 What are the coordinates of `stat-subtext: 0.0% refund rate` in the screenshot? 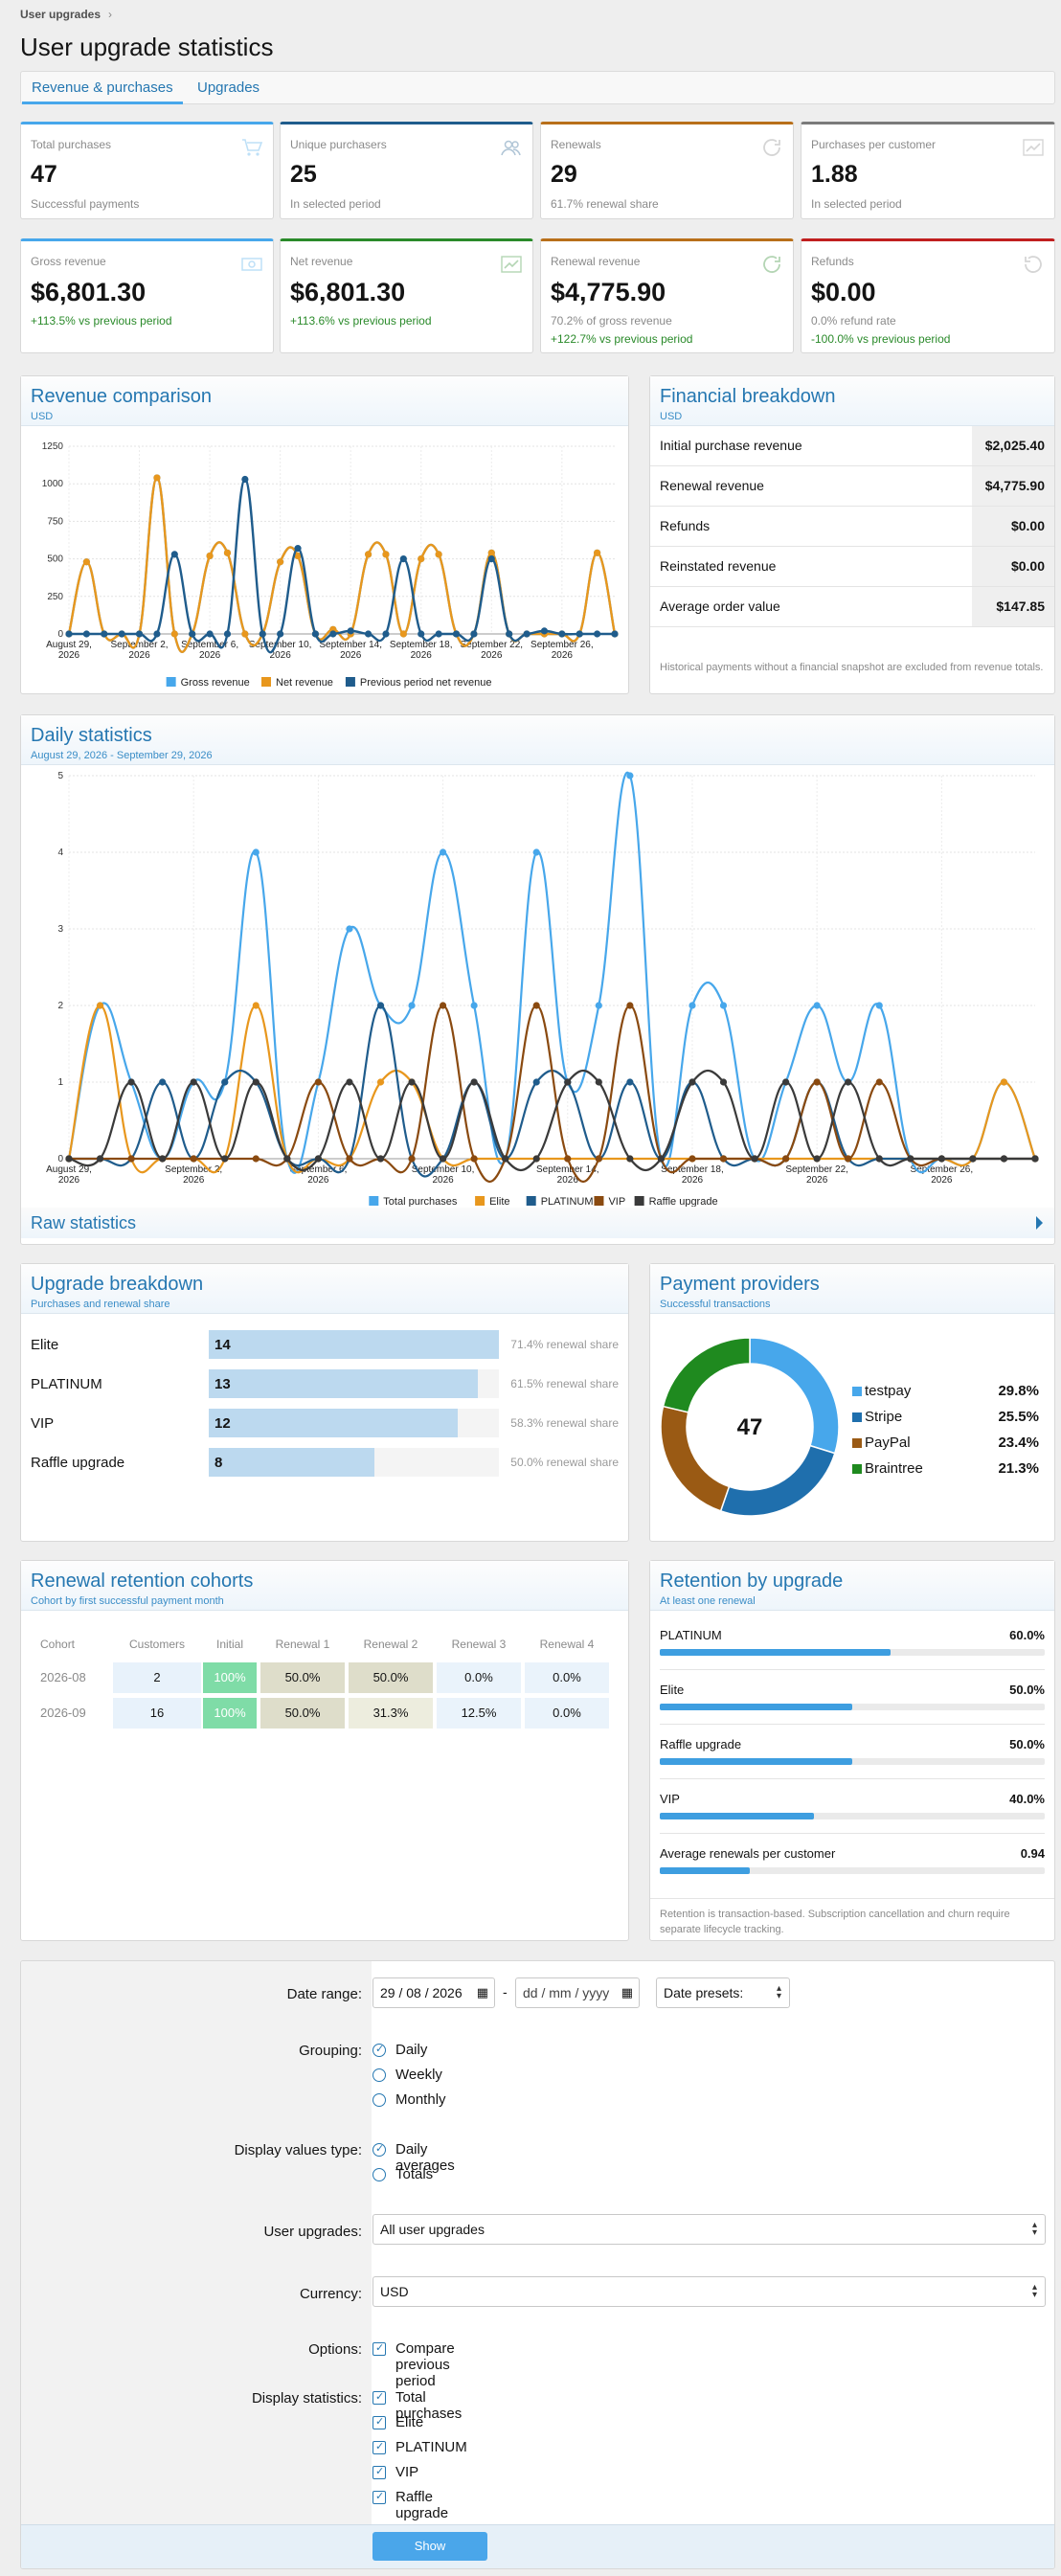 It's located at (853, 321).